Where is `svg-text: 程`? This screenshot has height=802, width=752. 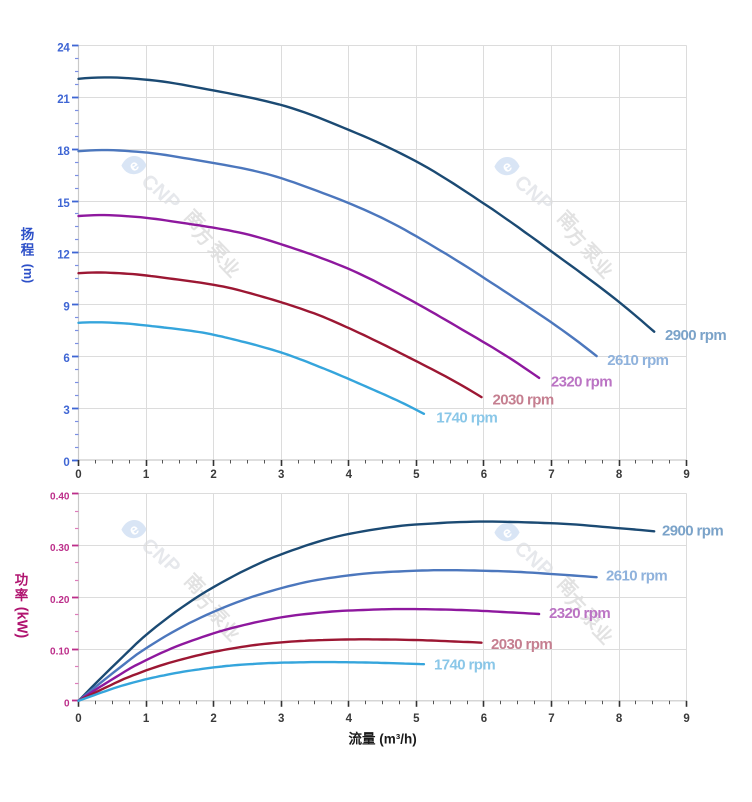
svg-text: 程 is located at coordinates (28, 250).